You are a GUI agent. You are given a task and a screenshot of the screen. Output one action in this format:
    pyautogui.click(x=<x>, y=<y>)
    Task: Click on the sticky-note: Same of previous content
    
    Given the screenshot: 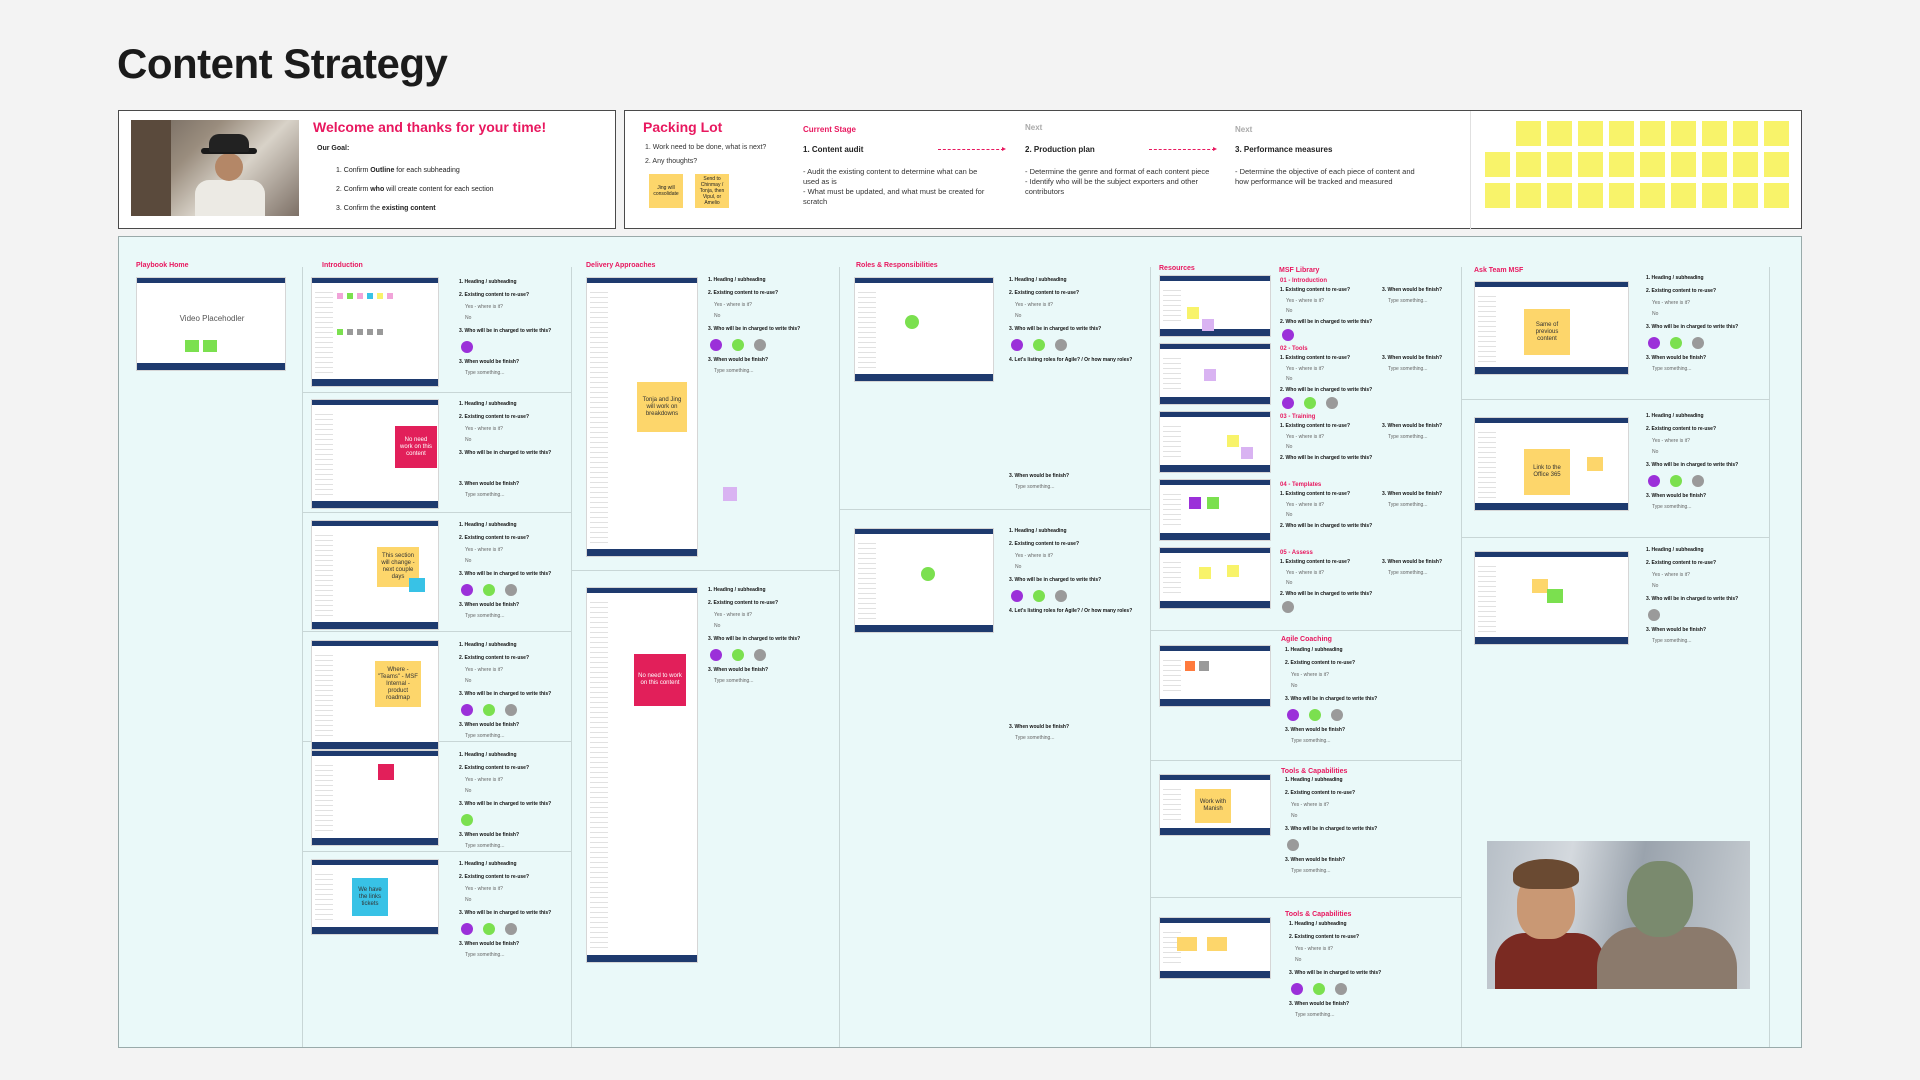 What is the action you would take?
    pyautogui.click(x=1547, y=332)
    